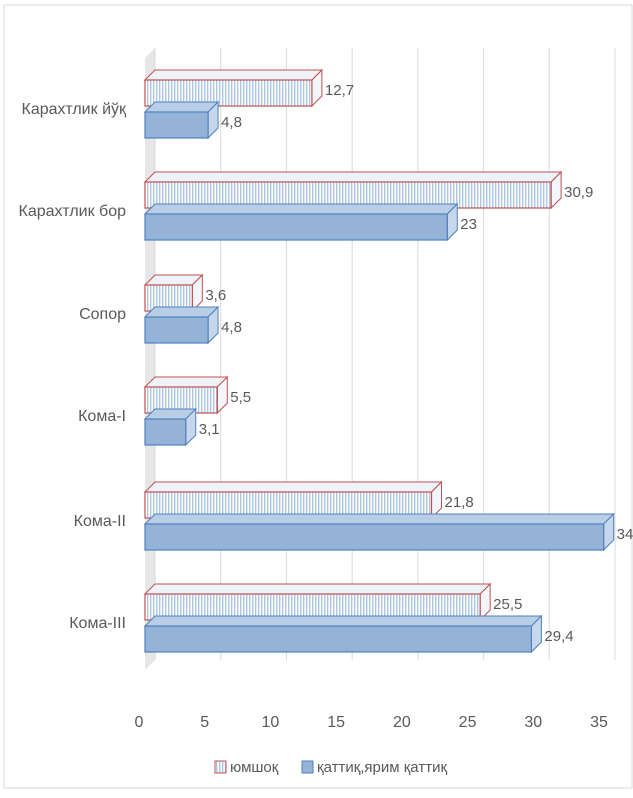  I want to click on x-tick-label: 30, so click(533, 722).